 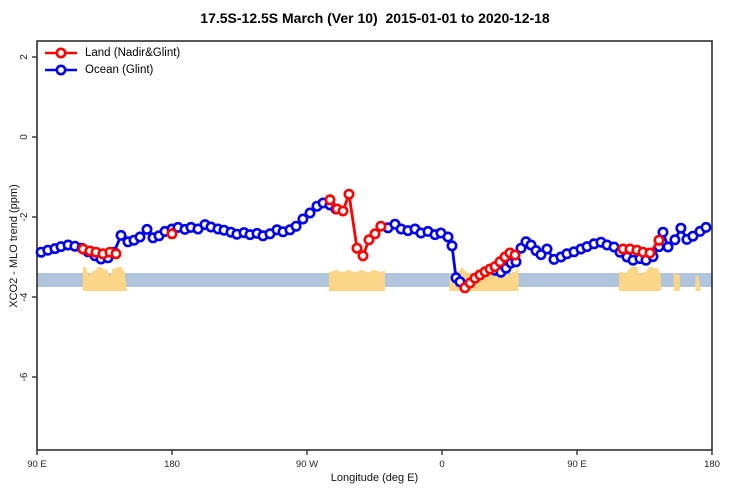 What do you see at coordinates (374, 478) in the screenshot?
I see `x-axis-title: Longitude (deg E)` at bounding box center [374, 478].